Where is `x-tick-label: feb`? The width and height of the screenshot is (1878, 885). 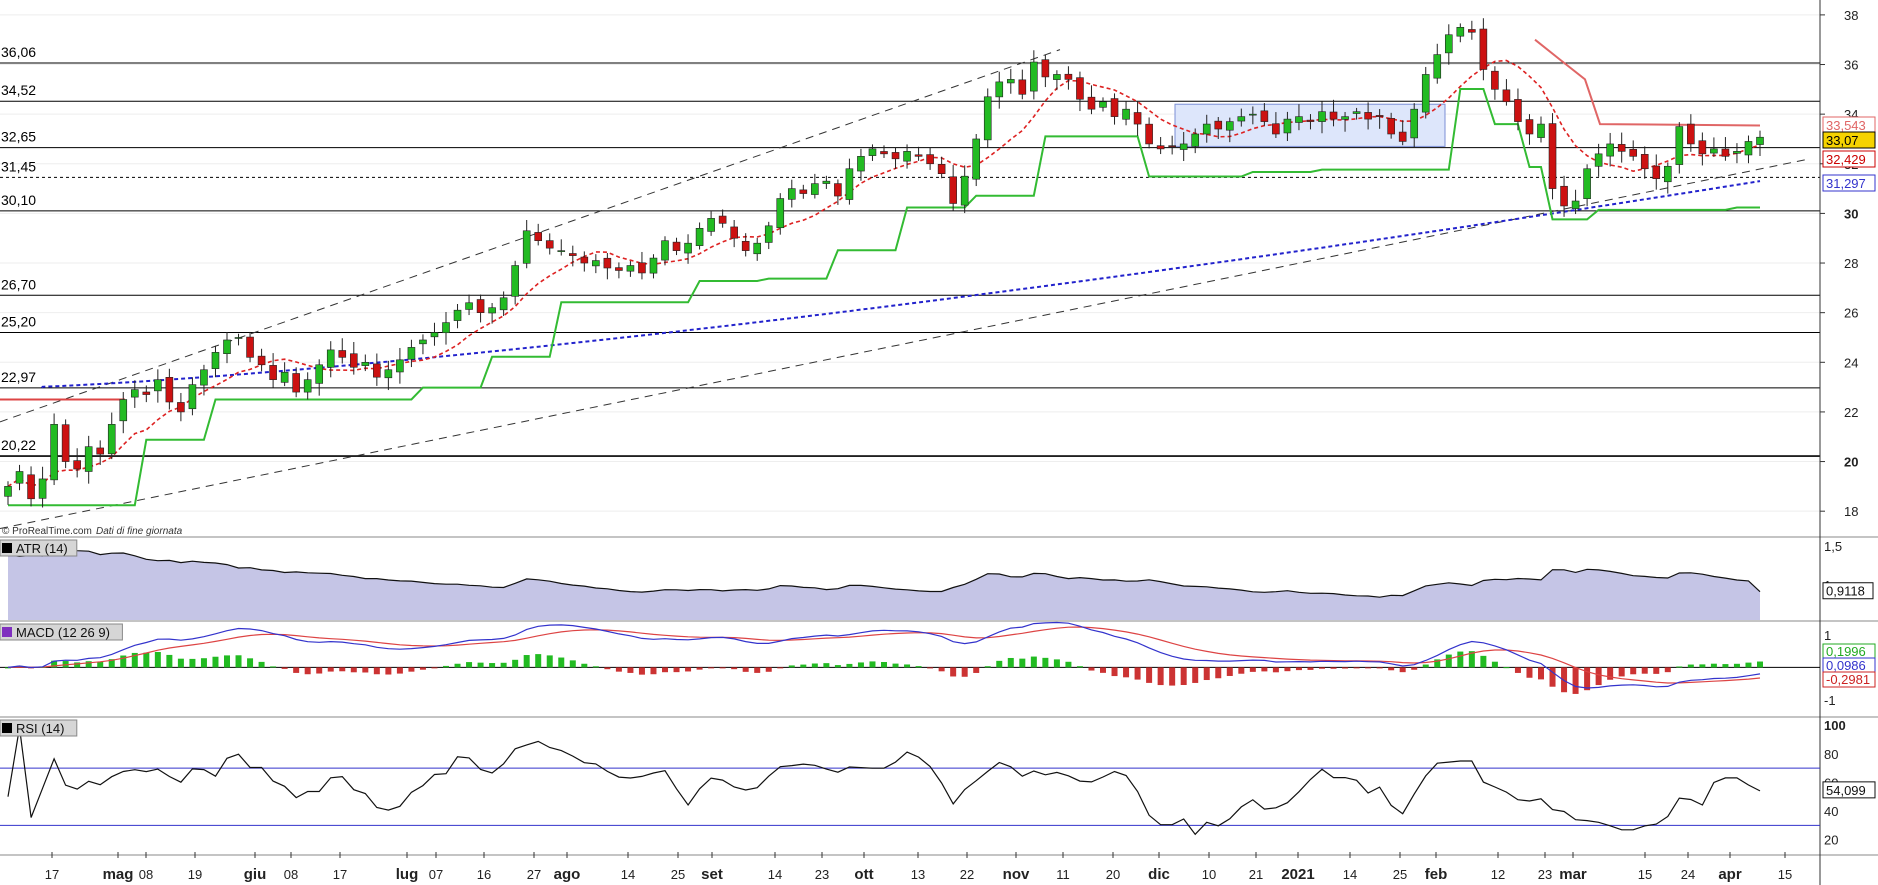 x-tick-label: feb is located at coordinates (1436, 874).